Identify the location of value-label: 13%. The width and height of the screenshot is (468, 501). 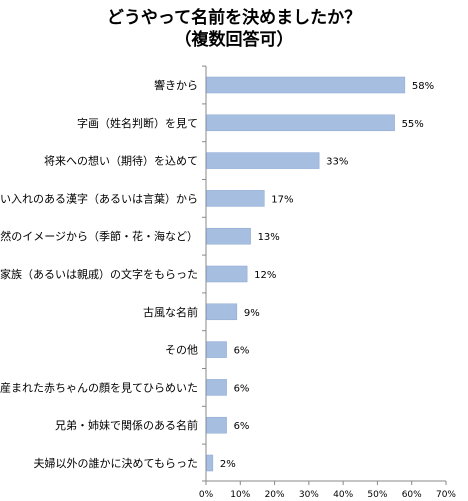
(269, 237).